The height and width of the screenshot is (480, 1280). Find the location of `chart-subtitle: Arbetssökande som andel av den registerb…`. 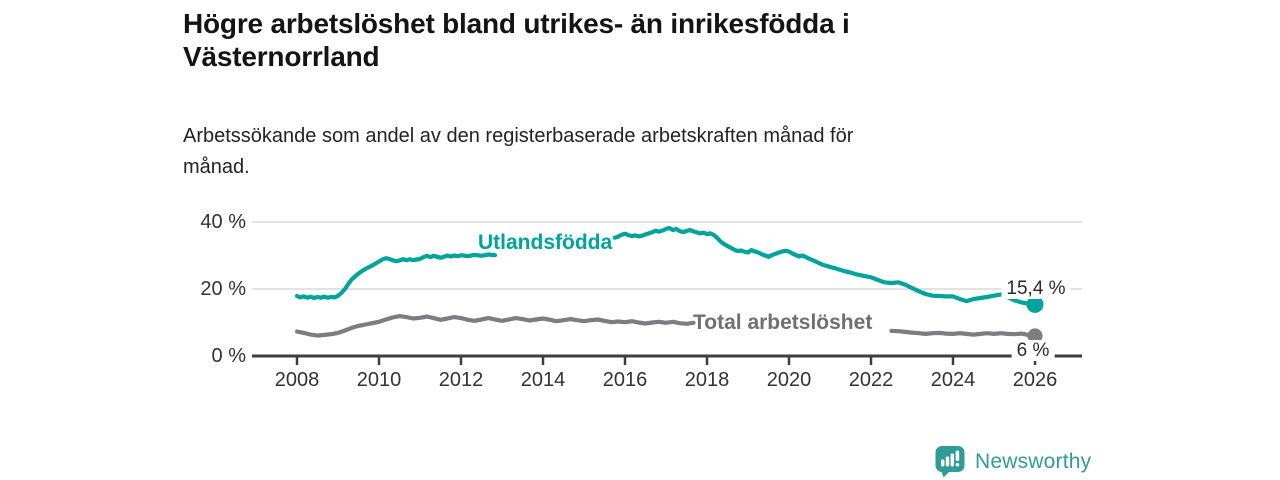

chart-subtitle: Arbetssökande som andel av den registerb… is located at coordinates (518, 151).